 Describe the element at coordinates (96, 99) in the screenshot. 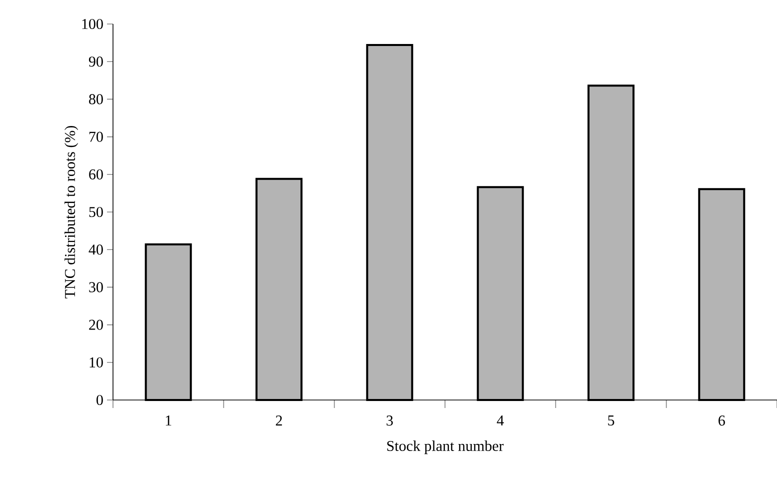

I see `y-tick-label: 80` at that location.